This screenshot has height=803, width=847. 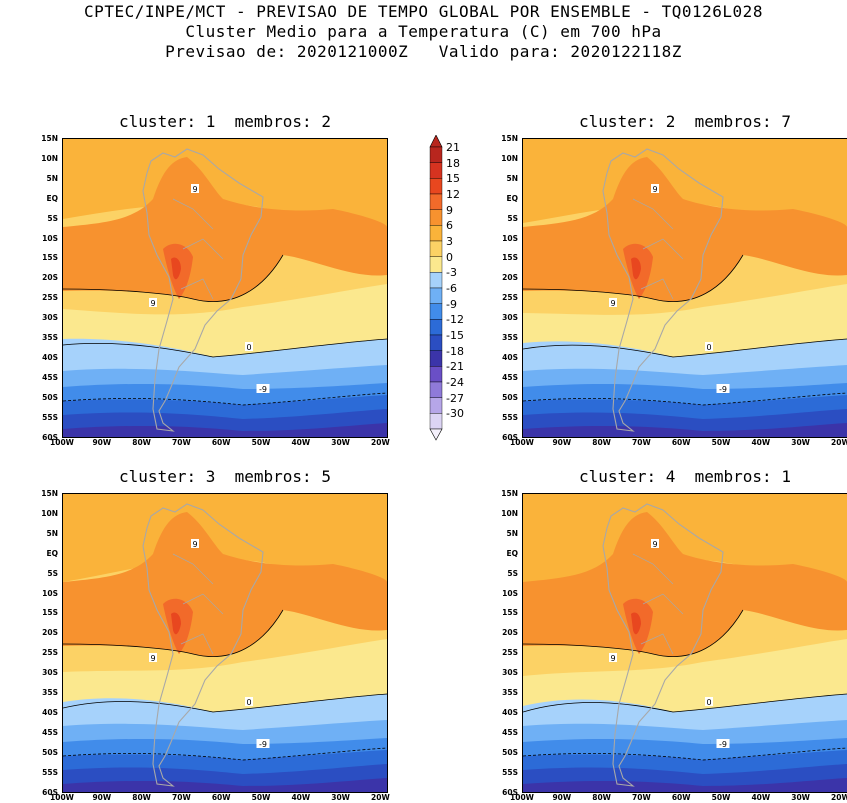 What do you see at coordinates (340, 797) in the screenshot?
I see `lon-tick-label: 30W` at bounding box center [340, 797].